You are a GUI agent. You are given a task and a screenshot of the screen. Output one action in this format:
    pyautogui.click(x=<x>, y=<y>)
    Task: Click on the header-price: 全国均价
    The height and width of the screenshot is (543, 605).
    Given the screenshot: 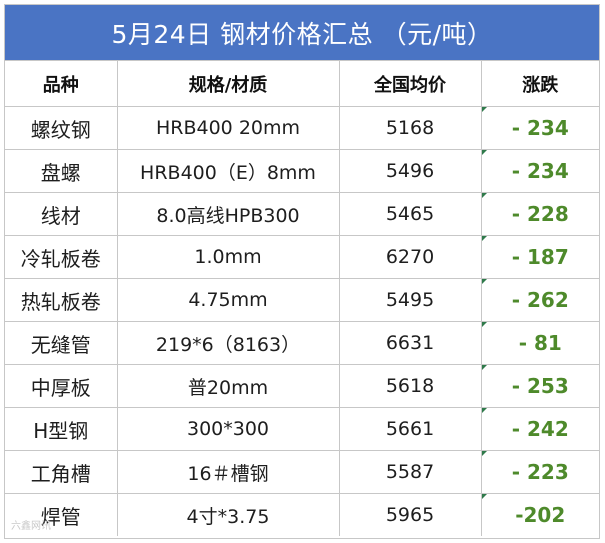 What is the action you would take?
    pyautogui.click(x=410, y=84)
    